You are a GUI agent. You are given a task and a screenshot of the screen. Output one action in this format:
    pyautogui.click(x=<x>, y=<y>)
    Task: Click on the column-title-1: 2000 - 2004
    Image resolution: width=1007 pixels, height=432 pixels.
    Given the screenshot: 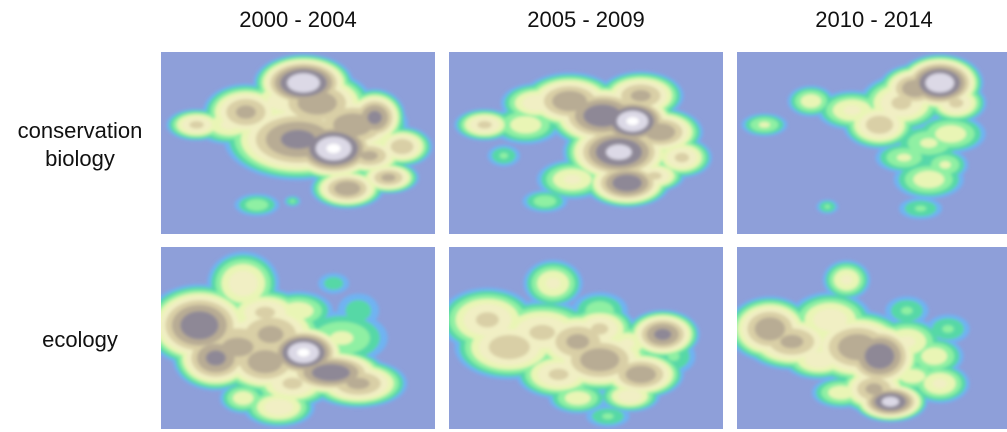 What is the action you would take?
    pyautogui.click(x=298, y=19)
    